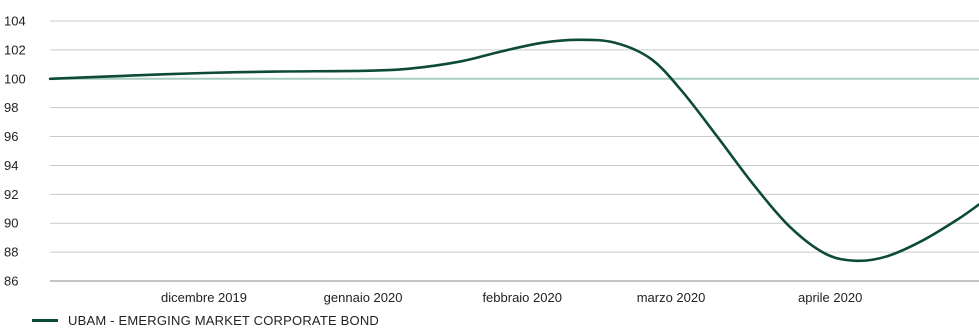 The height and width of the screenshot is (330, 979). Describe the element at coordinates (224, 320) in the screenshot. I see `legend-label: UBAM - EMERGING MARKET CORPORATE BOND` at that location.